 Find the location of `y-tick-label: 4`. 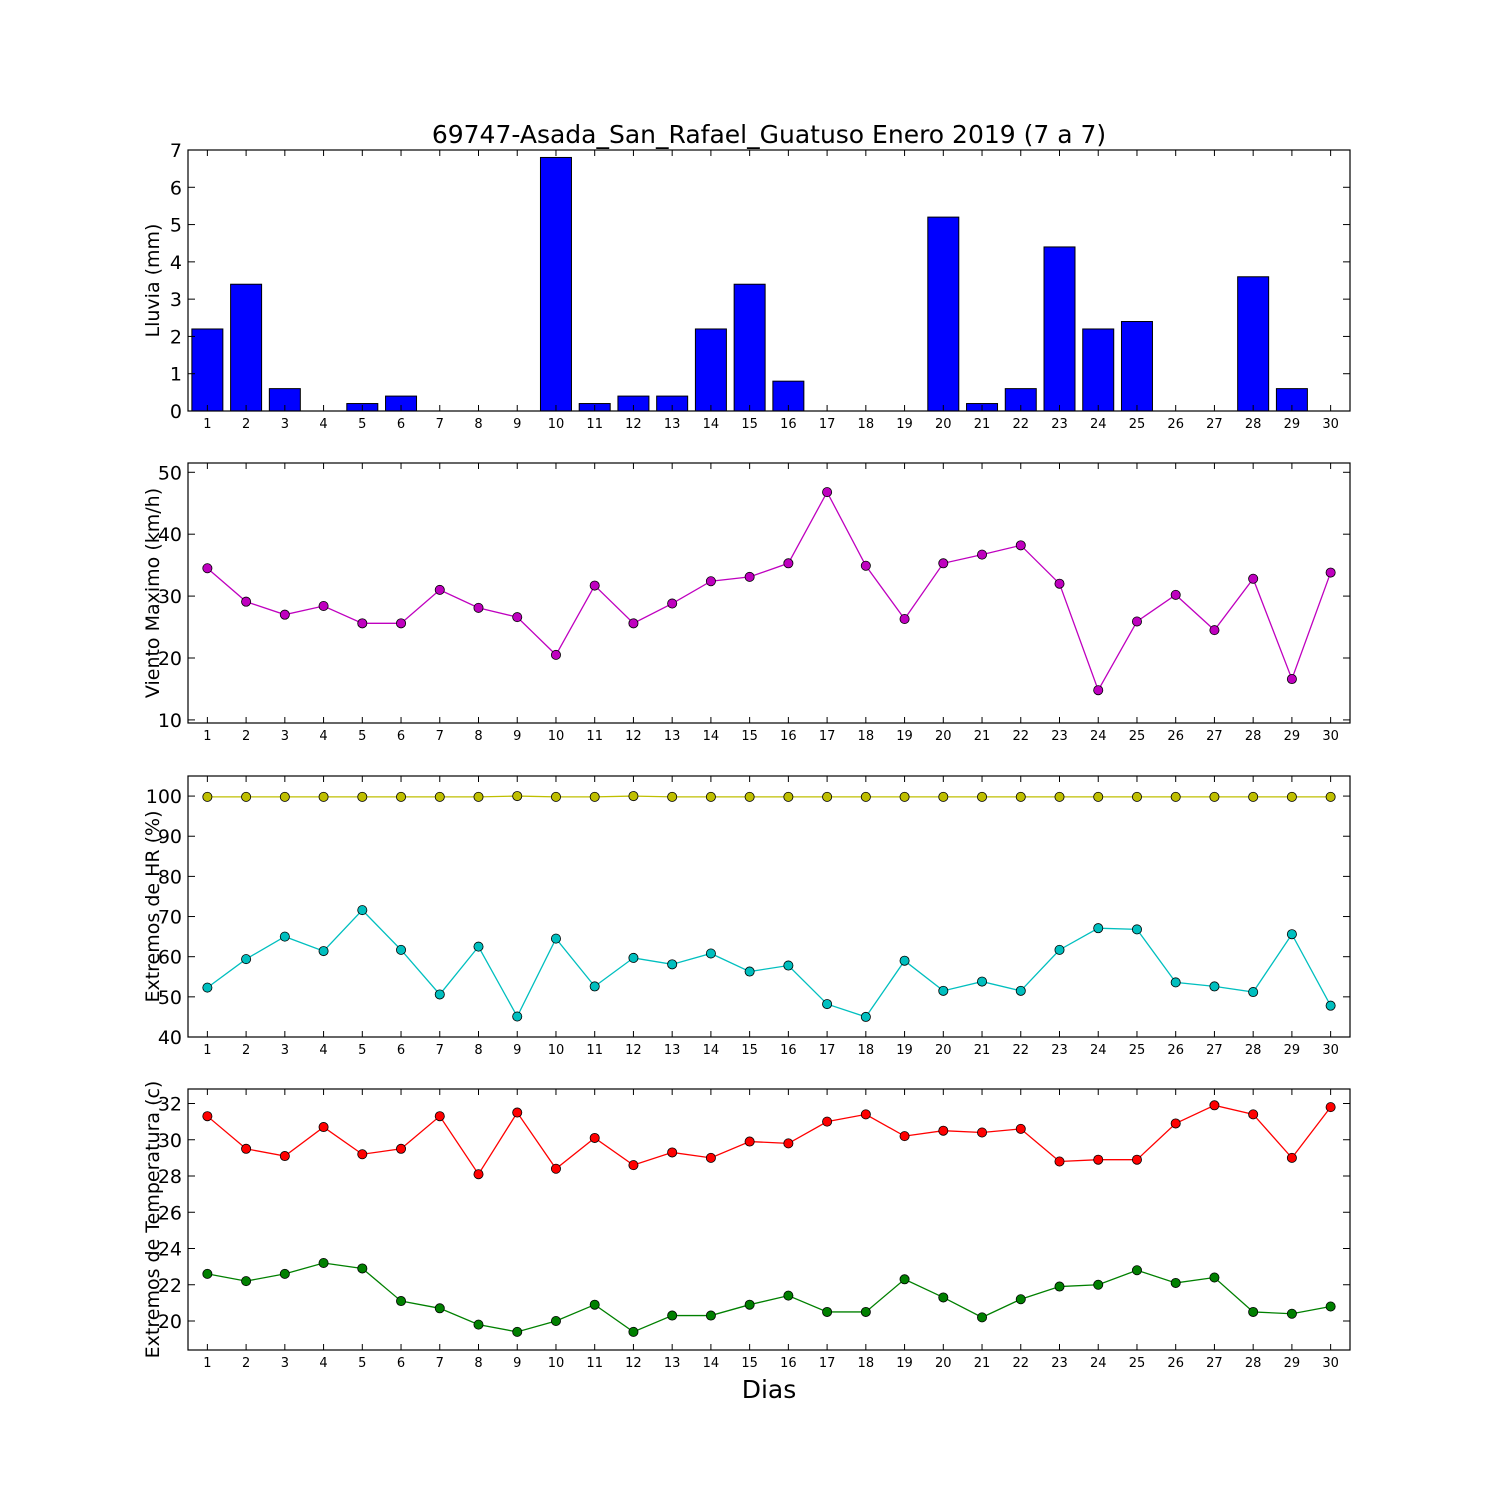

y-tick-label: 4 is located at coordinates (176, 263).